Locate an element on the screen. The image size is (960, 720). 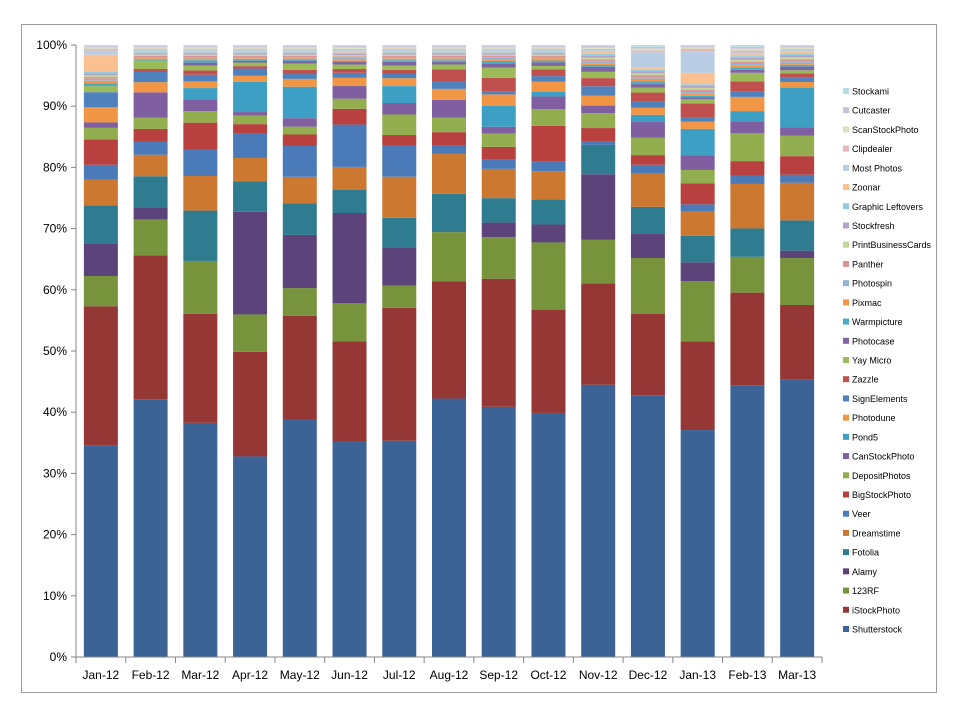
legend-label: DepositPhotos is located at coordinates (881, 476).